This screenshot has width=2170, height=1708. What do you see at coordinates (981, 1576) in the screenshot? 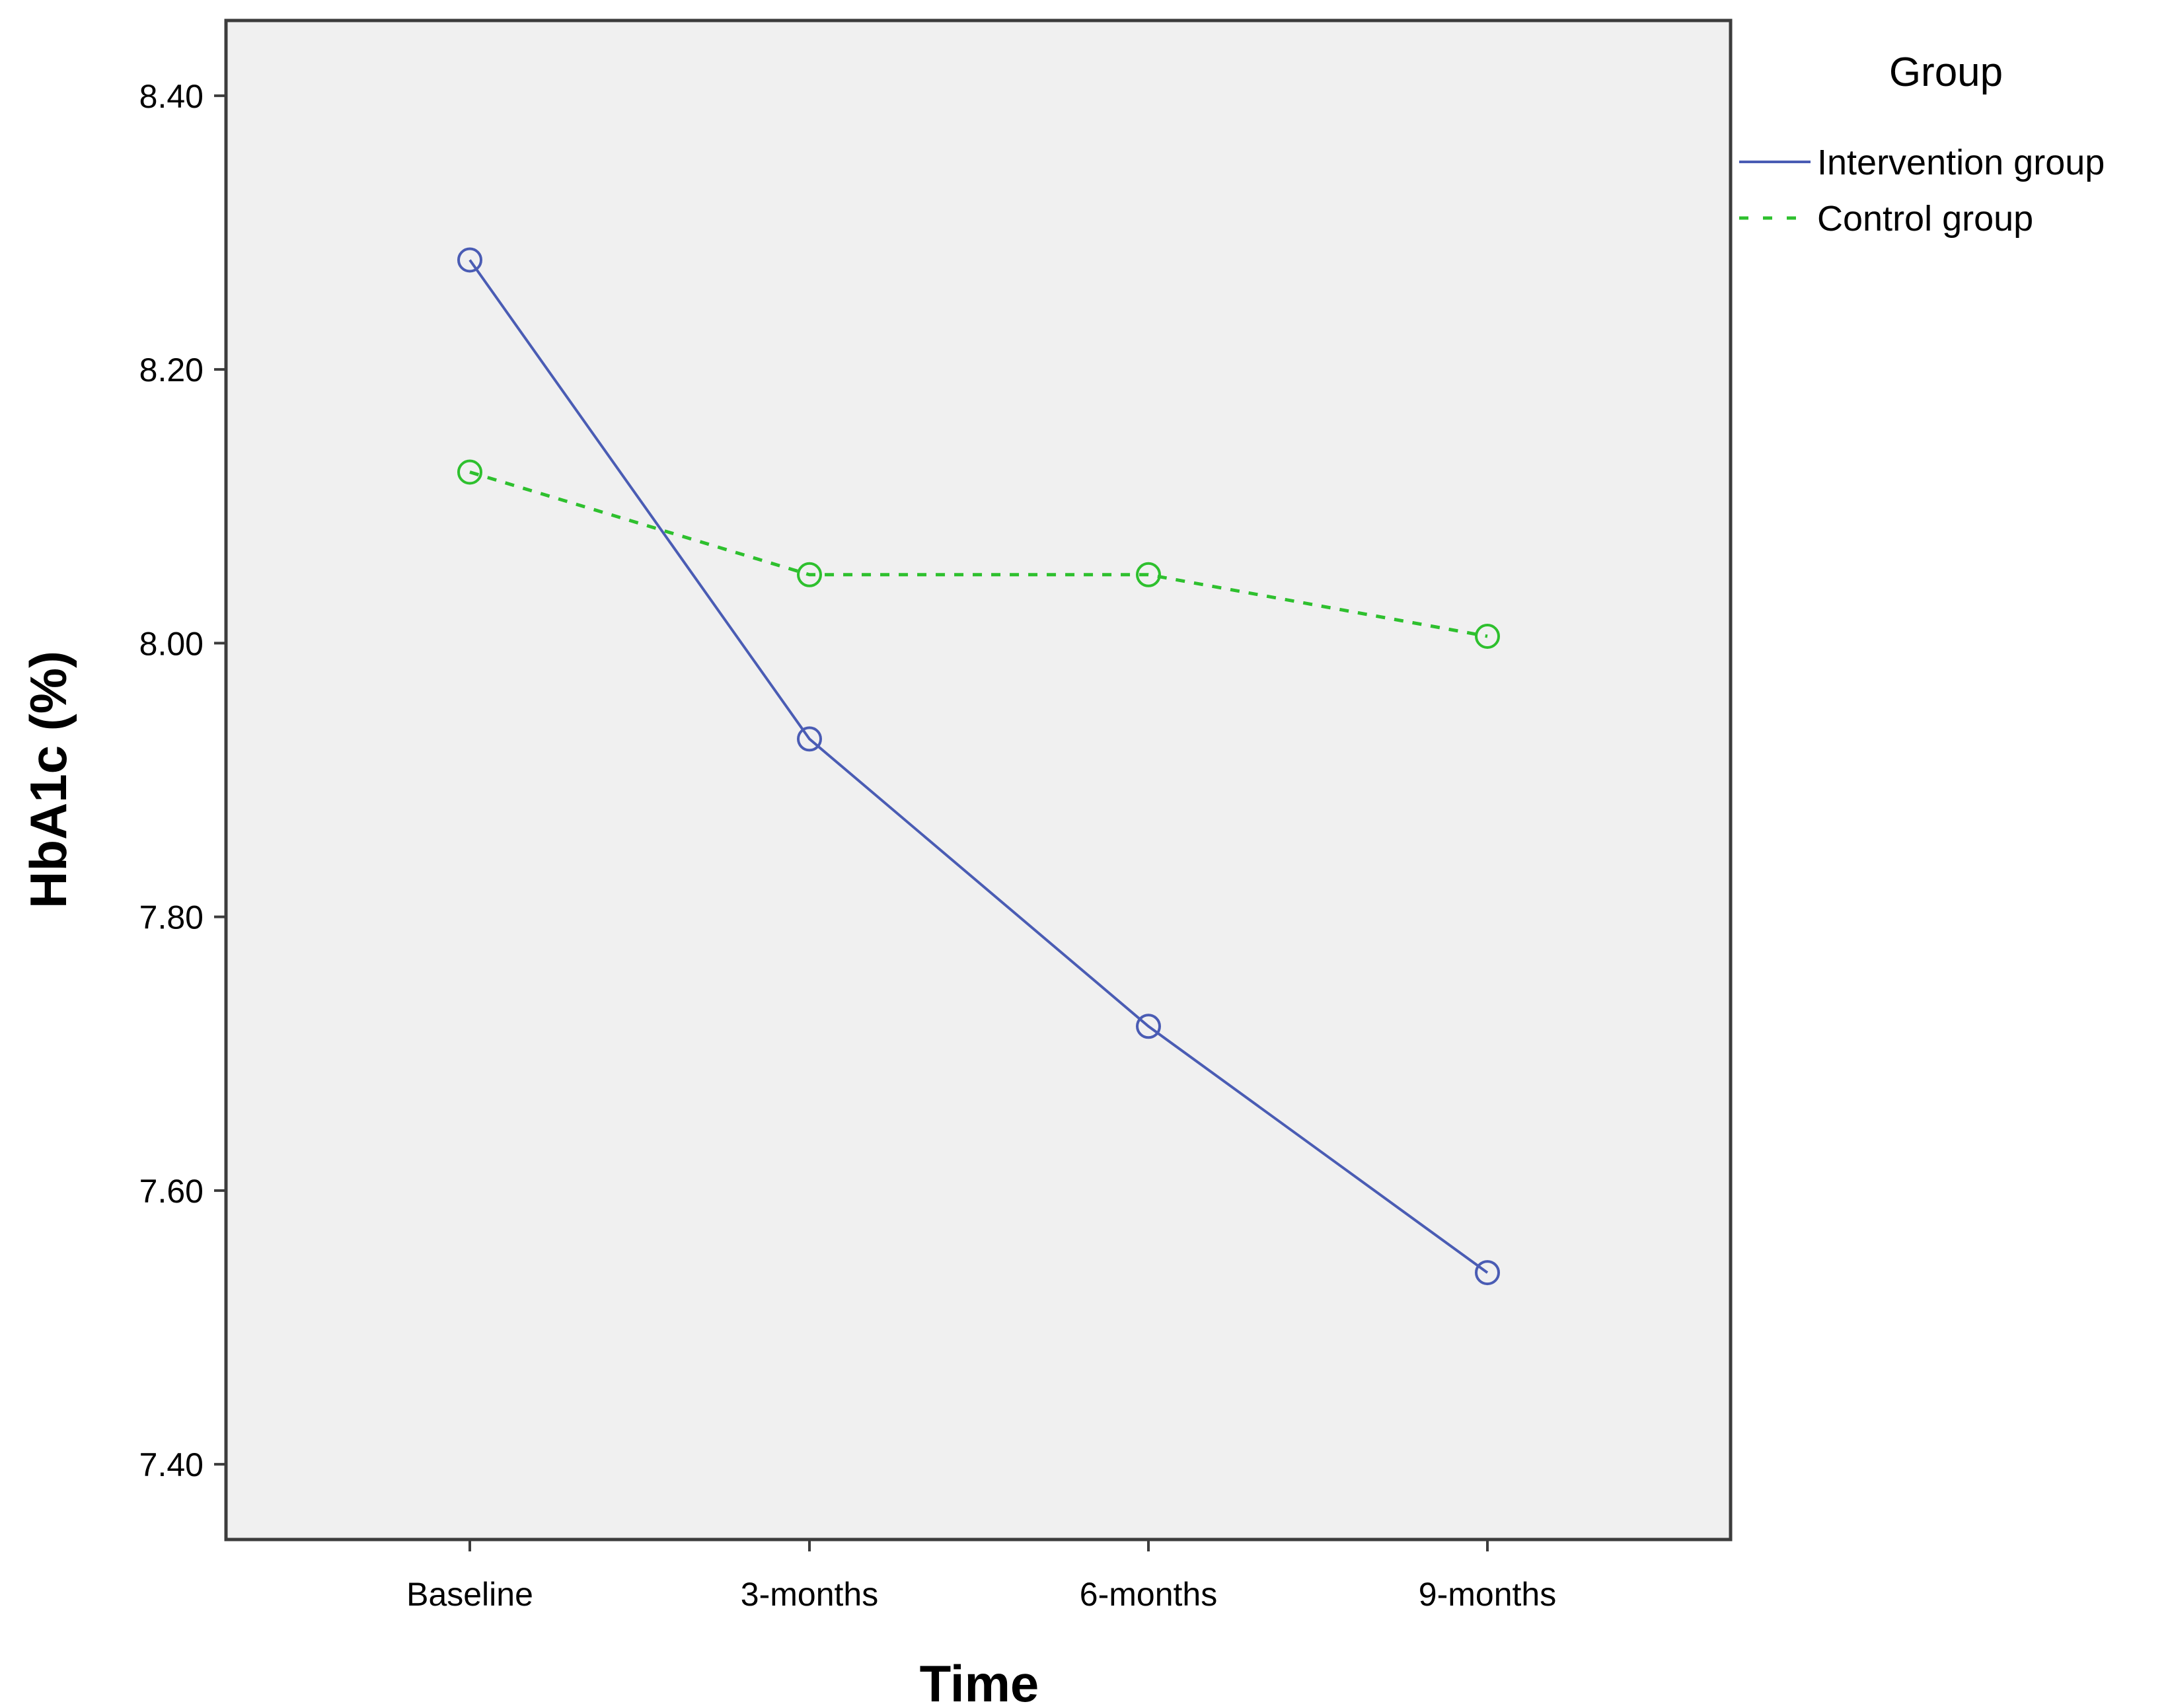
I see `x-axis: Baseline 3-months 6-months 9-months` at bounding box center [981, 1576].